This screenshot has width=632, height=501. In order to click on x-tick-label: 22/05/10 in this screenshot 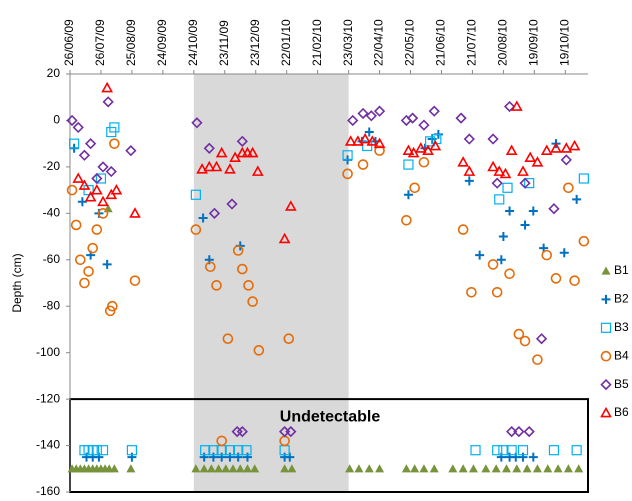, I will do `click(410, 42)`.